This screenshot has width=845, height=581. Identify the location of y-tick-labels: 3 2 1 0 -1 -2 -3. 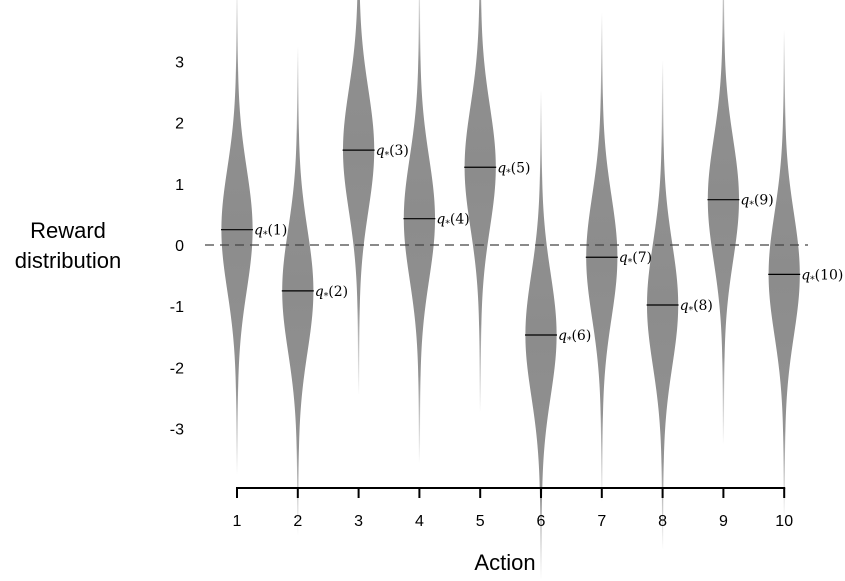
(177, 246).